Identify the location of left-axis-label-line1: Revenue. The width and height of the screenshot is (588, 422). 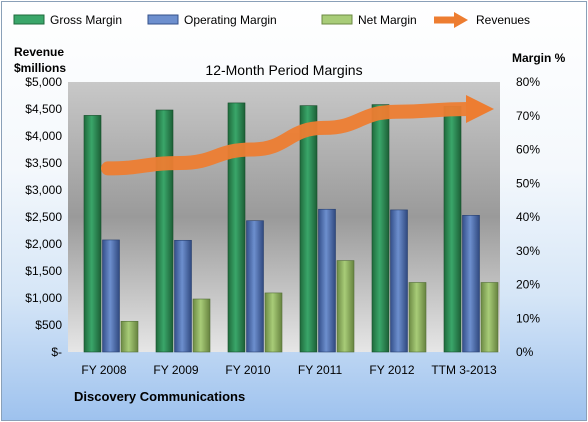
(39, 52).